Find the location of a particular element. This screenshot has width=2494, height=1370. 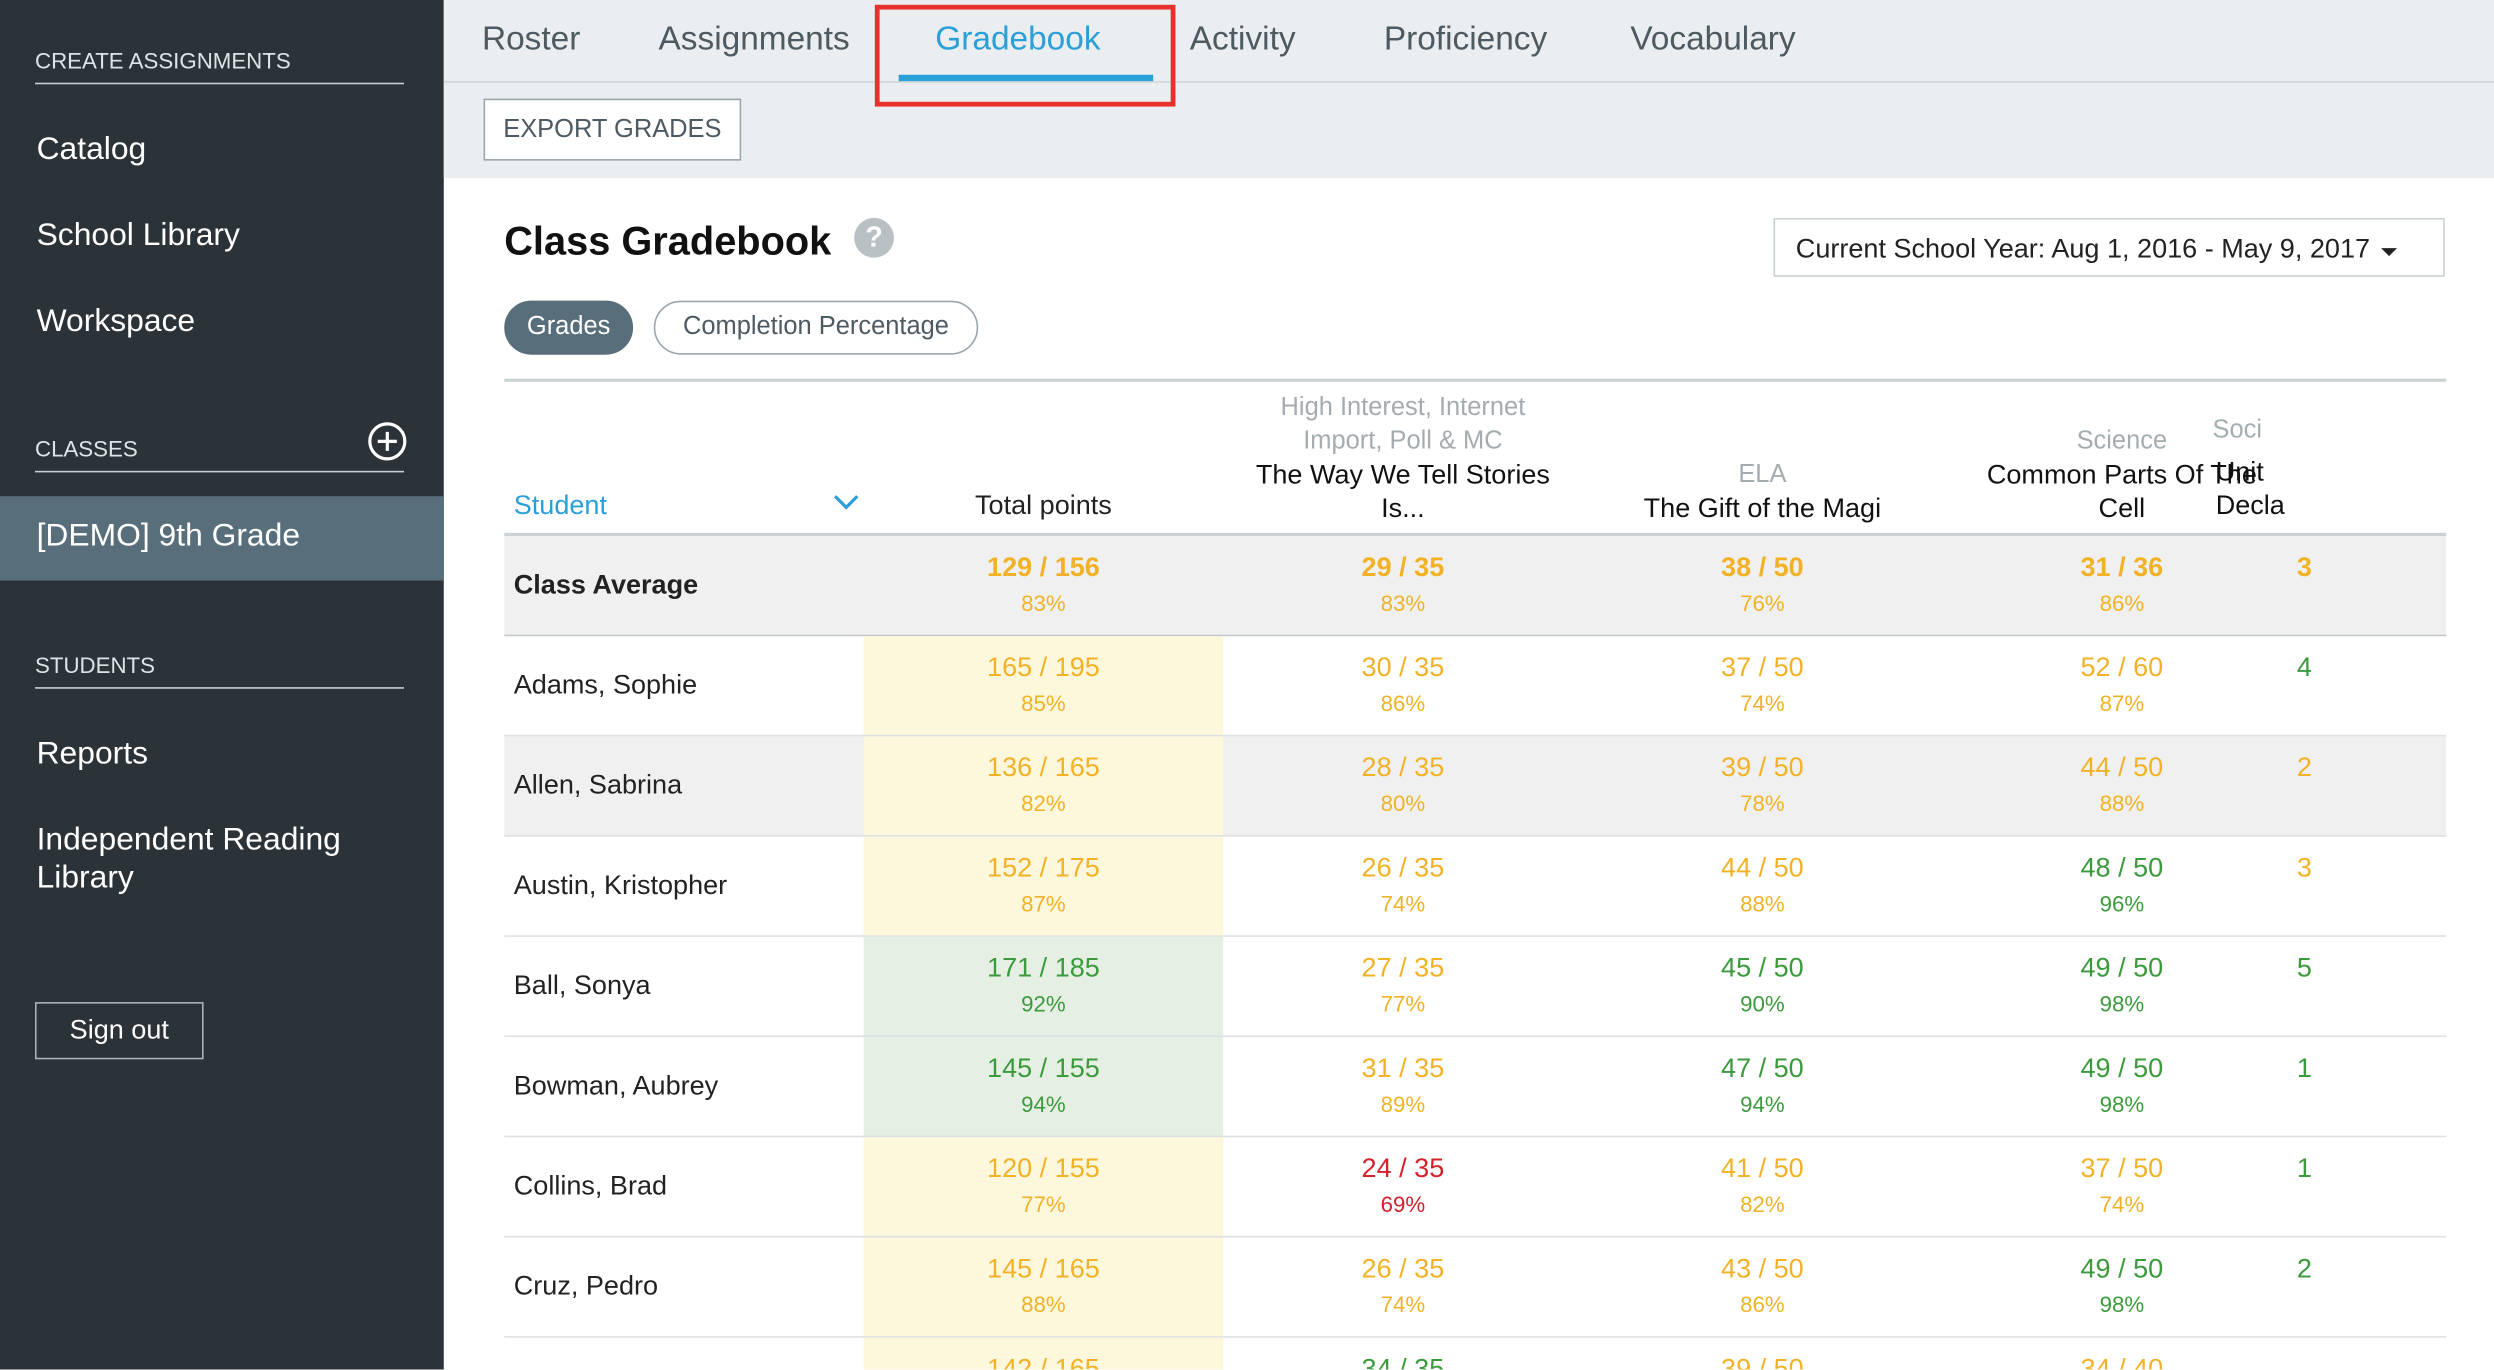

grade-cell: 34 / 40 is located at coordinates (2121, 1354).